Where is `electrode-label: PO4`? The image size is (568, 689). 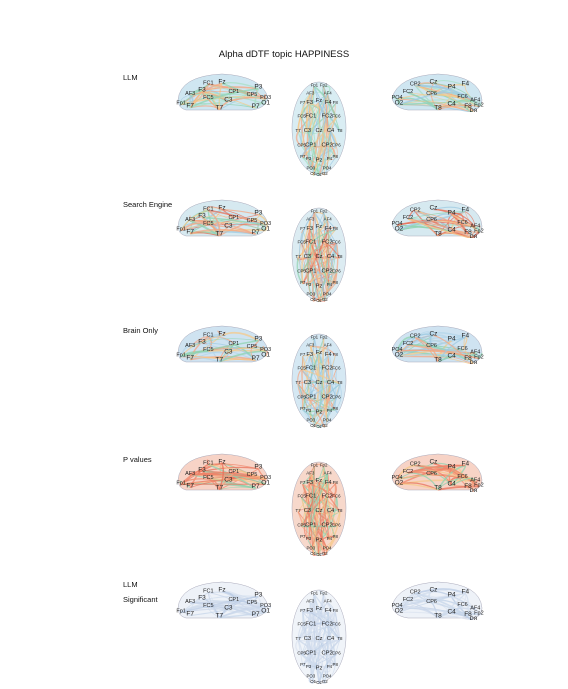 electrode-label: PO4 is located at coordinates (327, 293).